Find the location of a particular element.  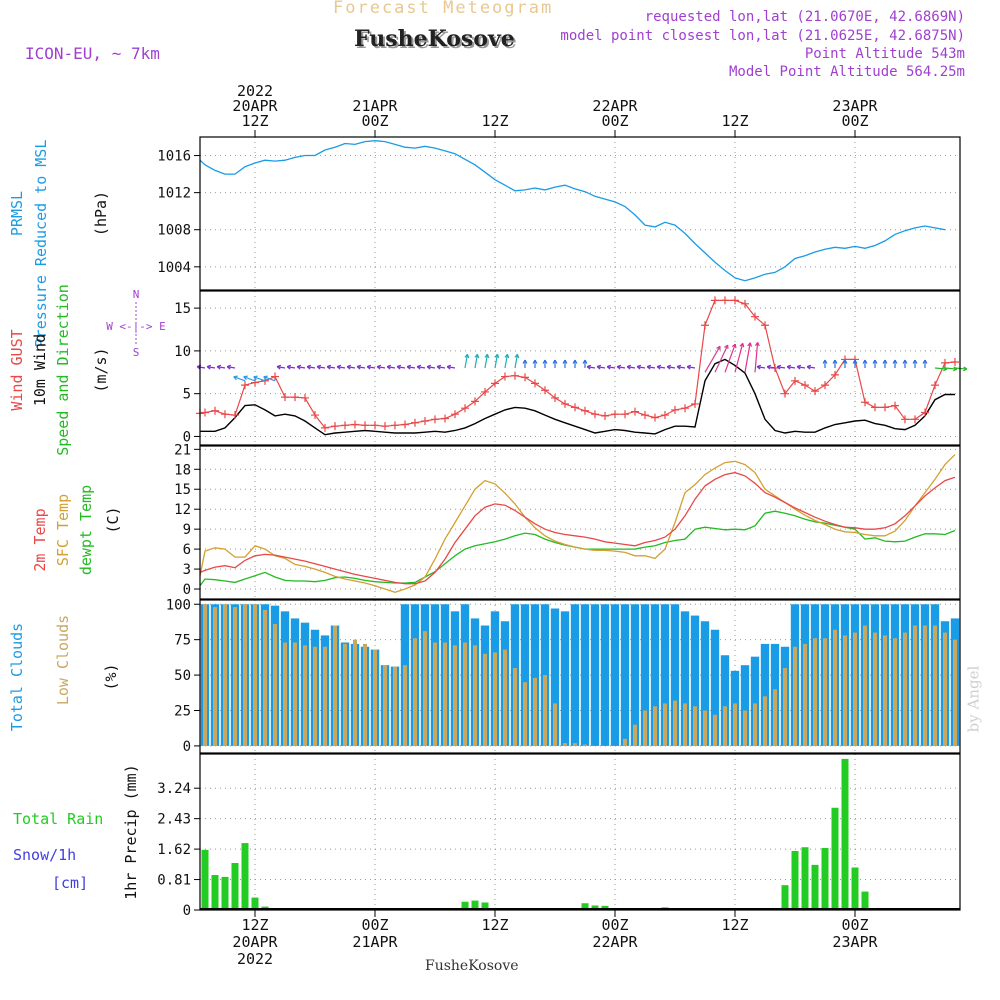

bottom-time-label: 12Z is located at coordinates (254, 925).